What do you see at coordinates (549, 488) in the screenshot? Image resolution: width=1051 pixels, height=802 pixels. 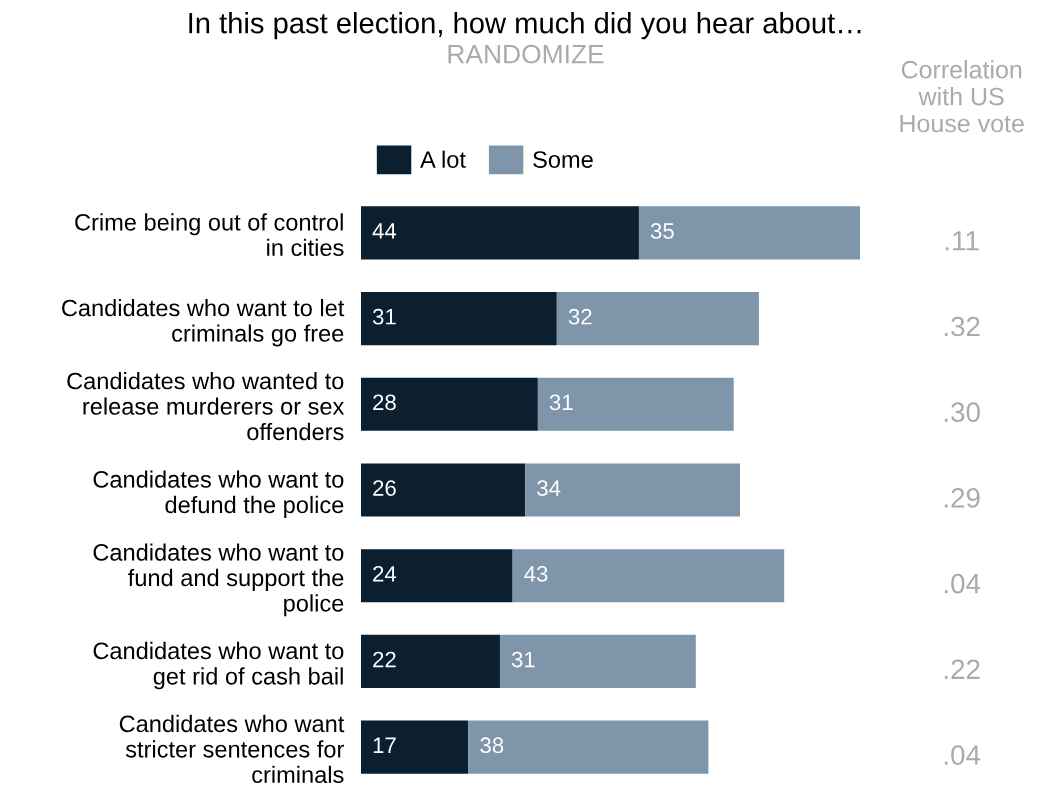 I see `data-label: 34` at bounding box center [549, 488].